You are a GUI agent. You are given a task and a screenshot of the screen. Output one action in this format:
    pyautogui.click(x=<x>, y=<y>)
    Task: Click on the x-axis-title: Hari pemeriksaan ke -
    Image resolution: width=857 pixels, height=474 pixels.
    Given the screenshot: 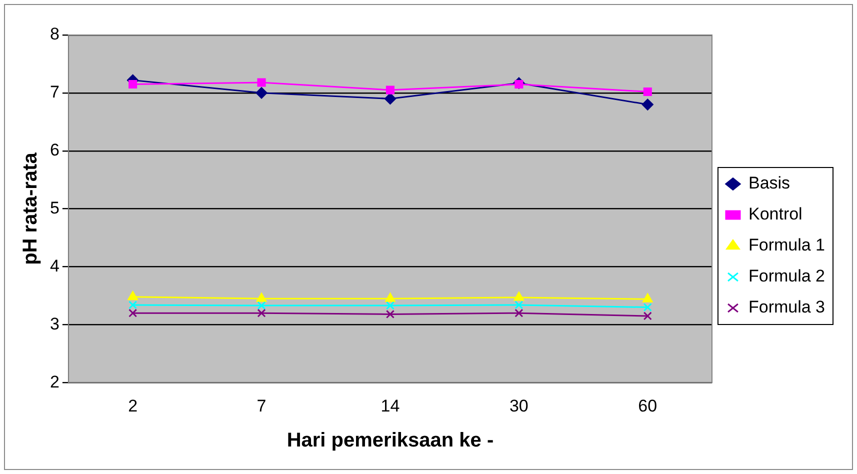 What is the action you would take?
    pyautogui.click(x=390, y=441)
    